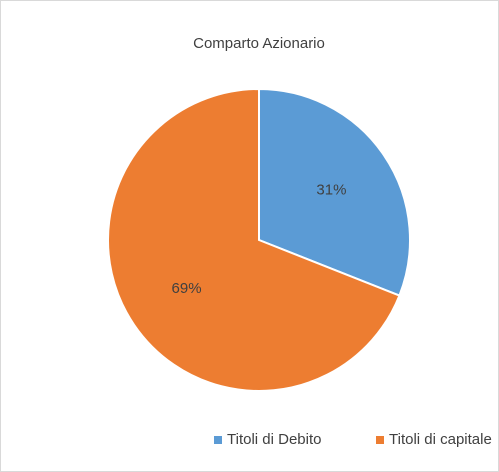 This screenshot has width=499, height=472. I want to click on pie-slice, so click(334, 192).